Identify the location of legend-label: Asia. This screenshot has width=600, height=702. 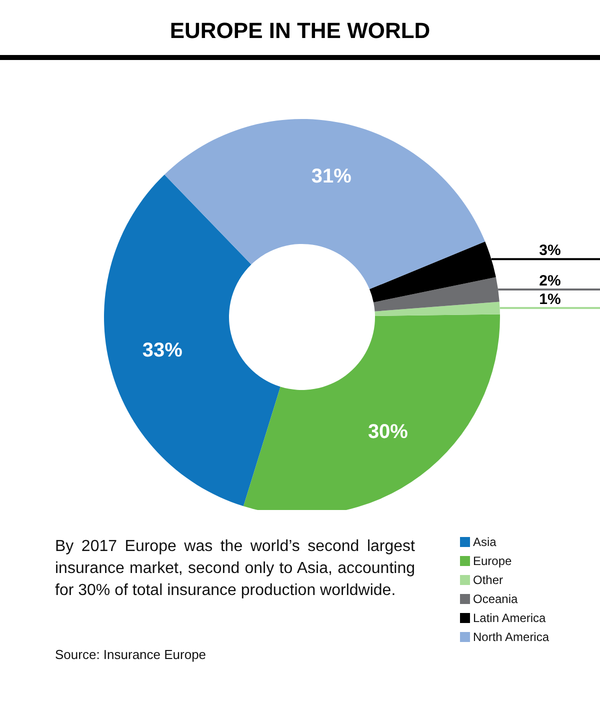
(484, 541).